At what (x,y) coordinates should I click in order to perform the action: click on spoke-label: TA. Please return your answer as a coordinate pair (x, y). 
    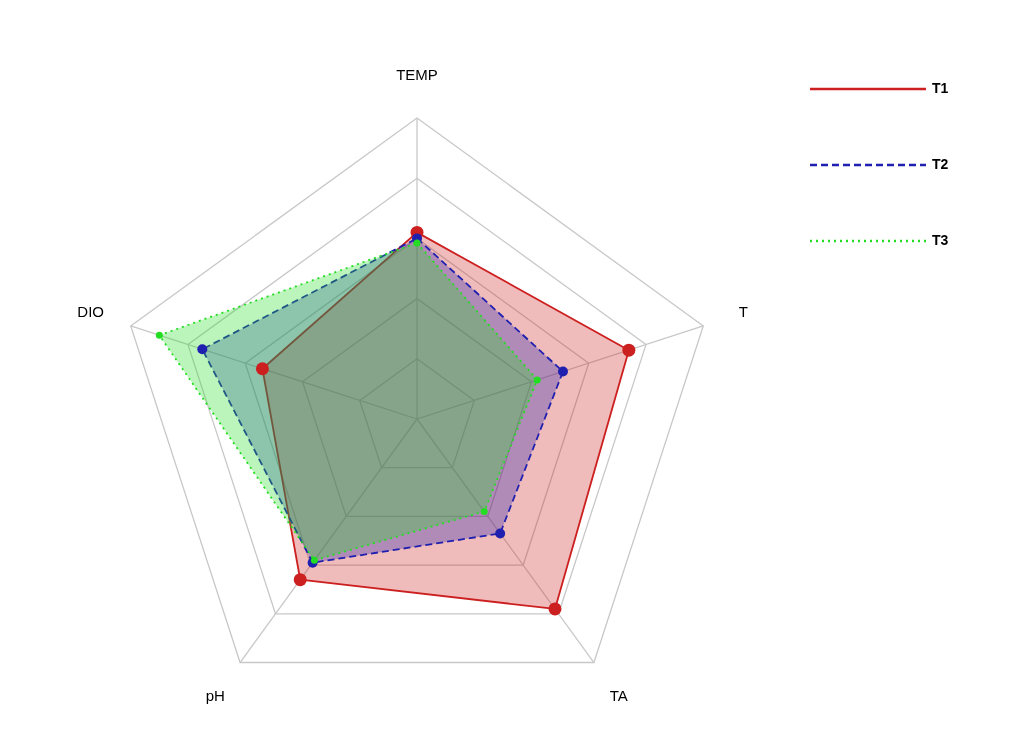
    Looking at the image, I should click on (618, 695).